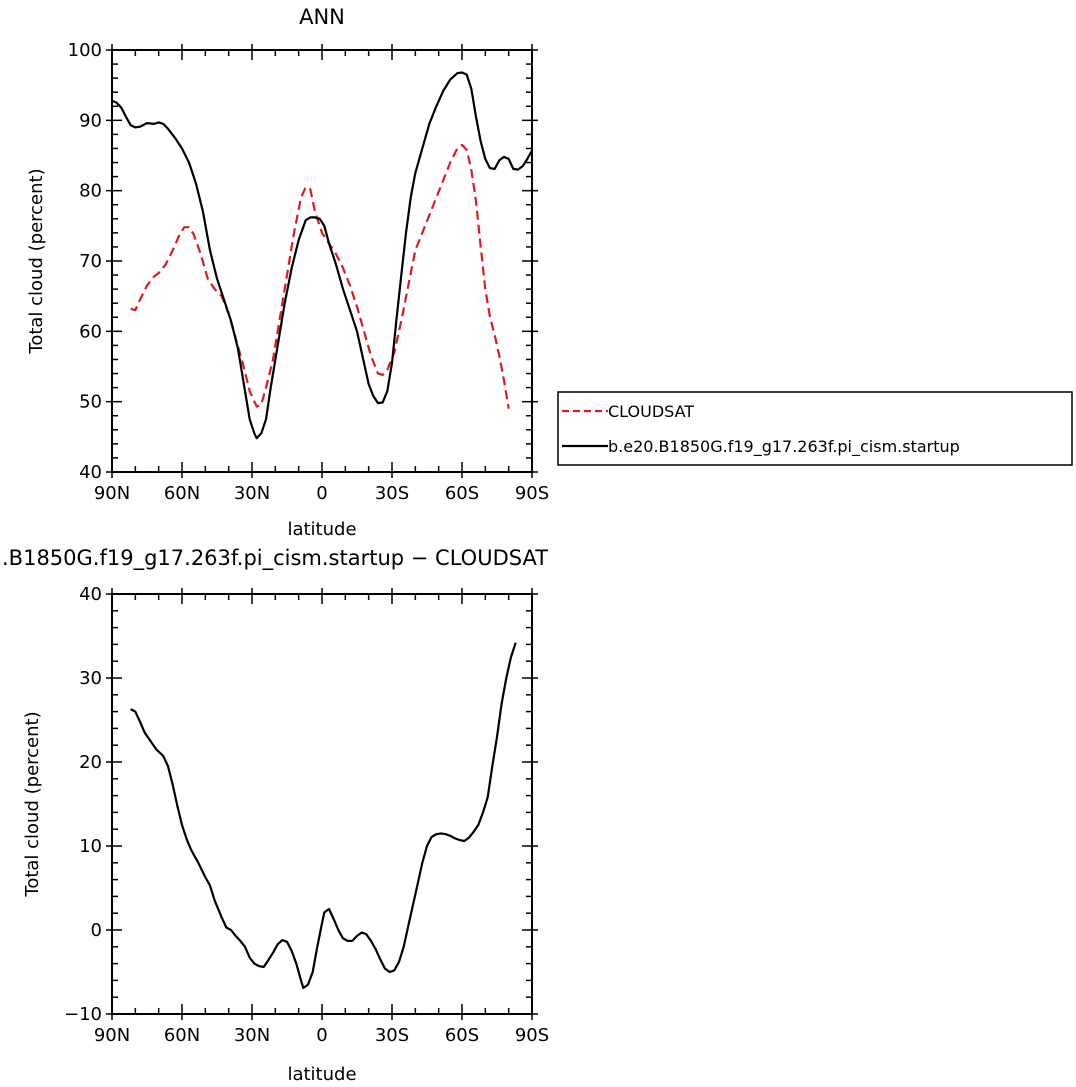 The width and height of the screenshot is (1076, 1087). Describe the element at coordinates (320, 276) in the screenshot. I see `series-line-cloudsat` at that location.